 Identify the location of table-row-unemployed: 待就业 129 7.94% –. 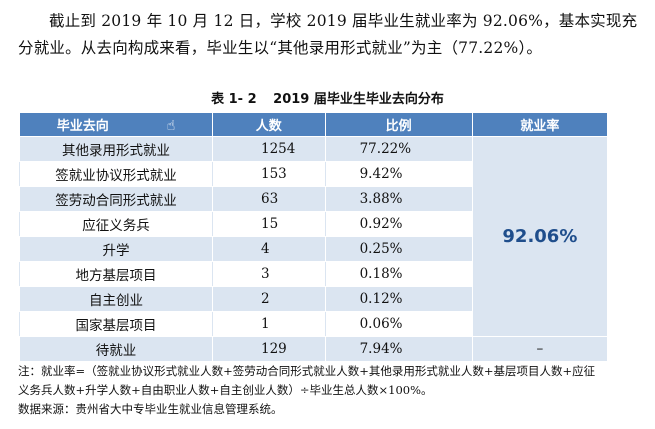
(314, 349).